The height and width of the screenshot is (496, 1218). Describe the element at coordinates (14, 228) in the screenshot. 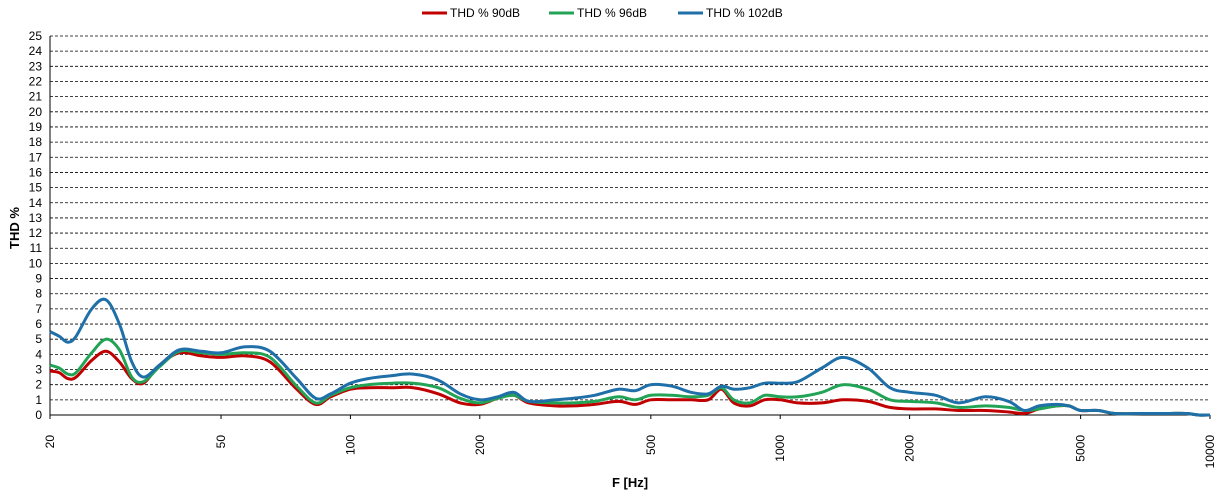

I see `y-axis-title: THD %` at that location.